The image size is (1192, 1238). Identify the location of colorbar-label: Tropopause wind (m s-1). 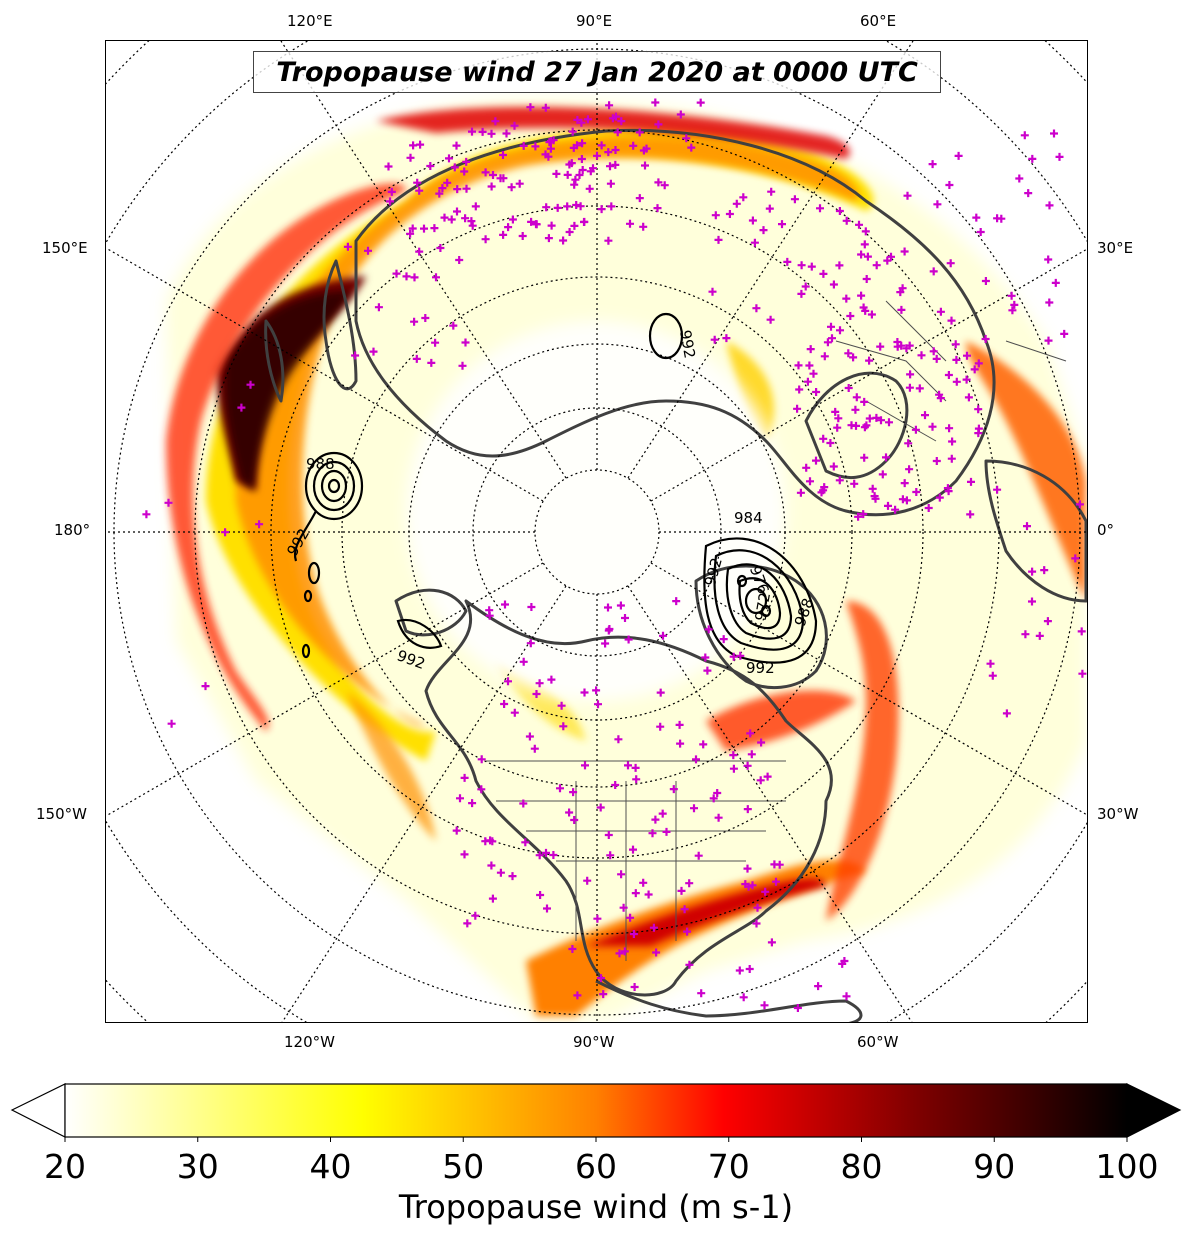
(596, 1207).